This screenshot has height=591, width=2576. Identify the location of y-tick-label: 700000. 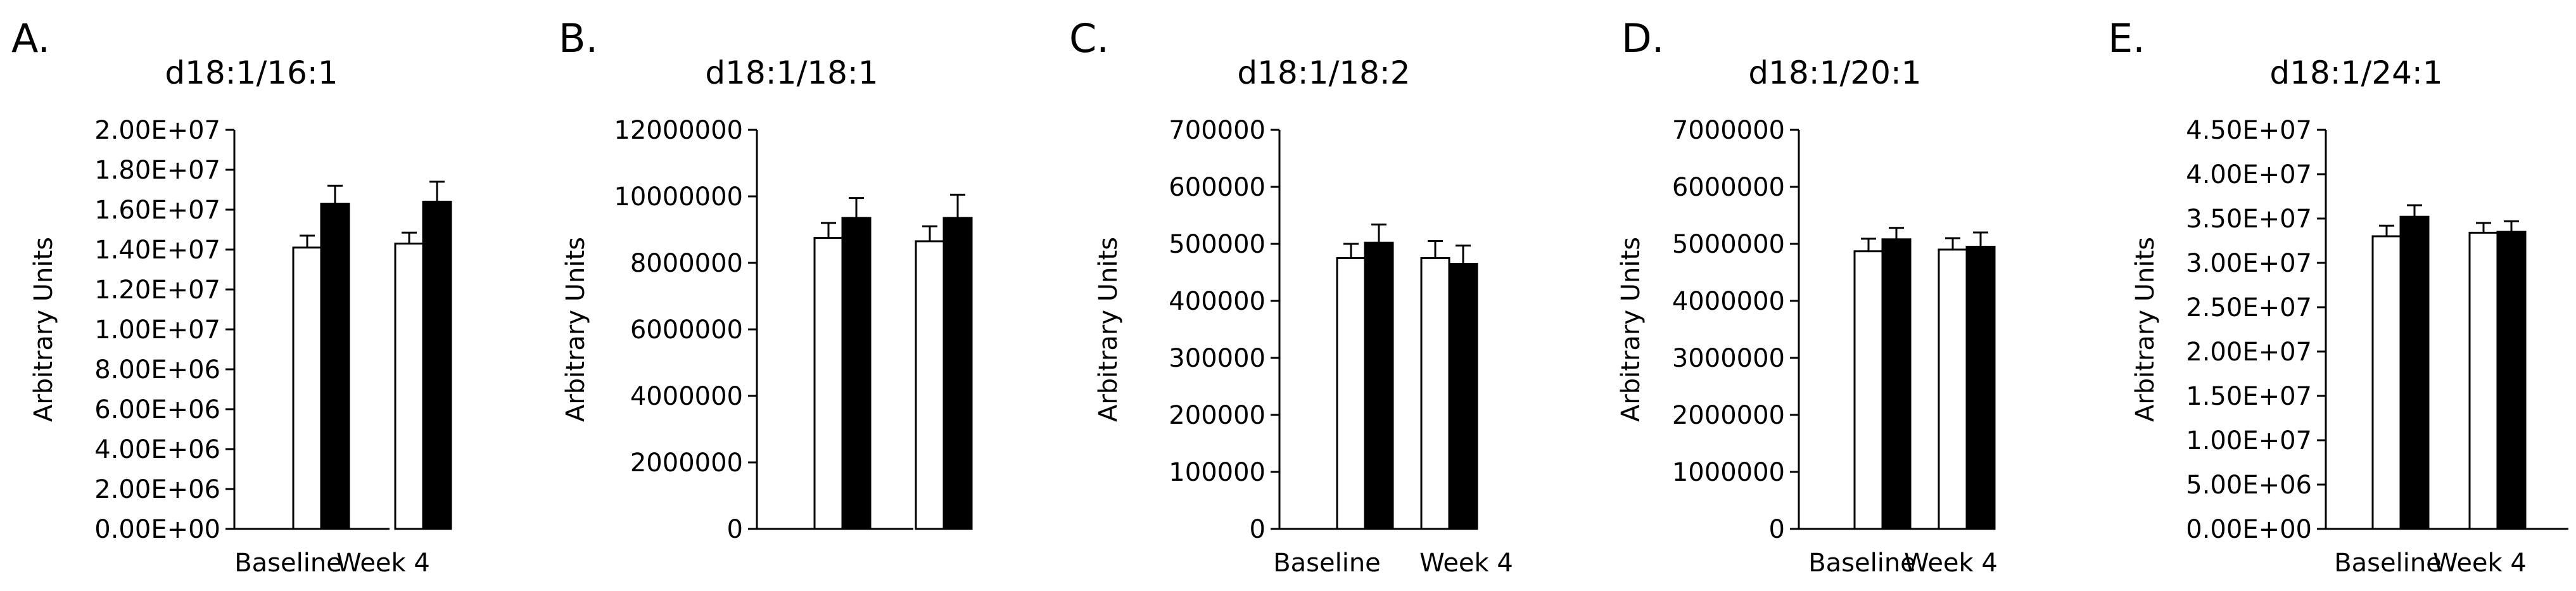
(1217, 130).